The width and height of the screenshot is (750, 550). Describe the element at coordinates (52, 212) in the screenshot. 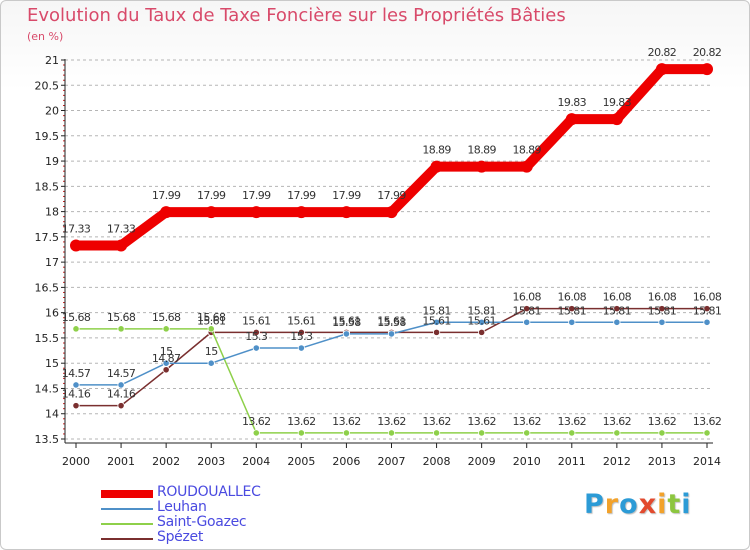

I see `y-tick-label: 18` at that location.